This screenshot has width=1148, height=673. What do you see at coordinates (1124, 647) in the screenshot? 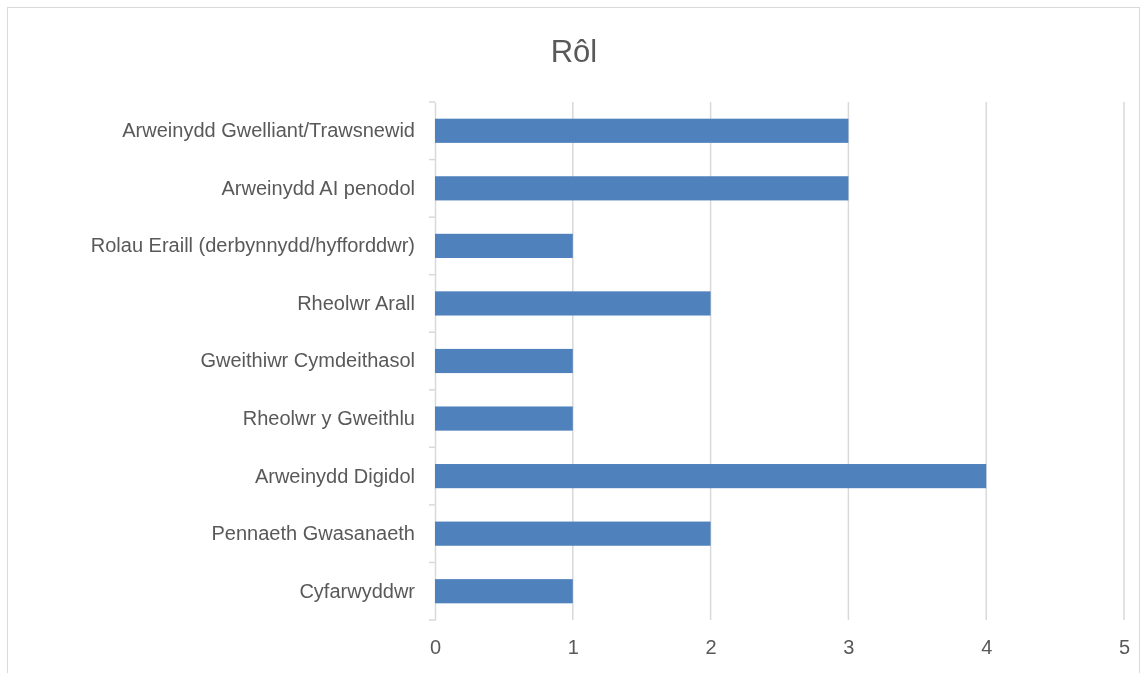
I see `x-tick-label: 5` at bounding box center [1124, 647].